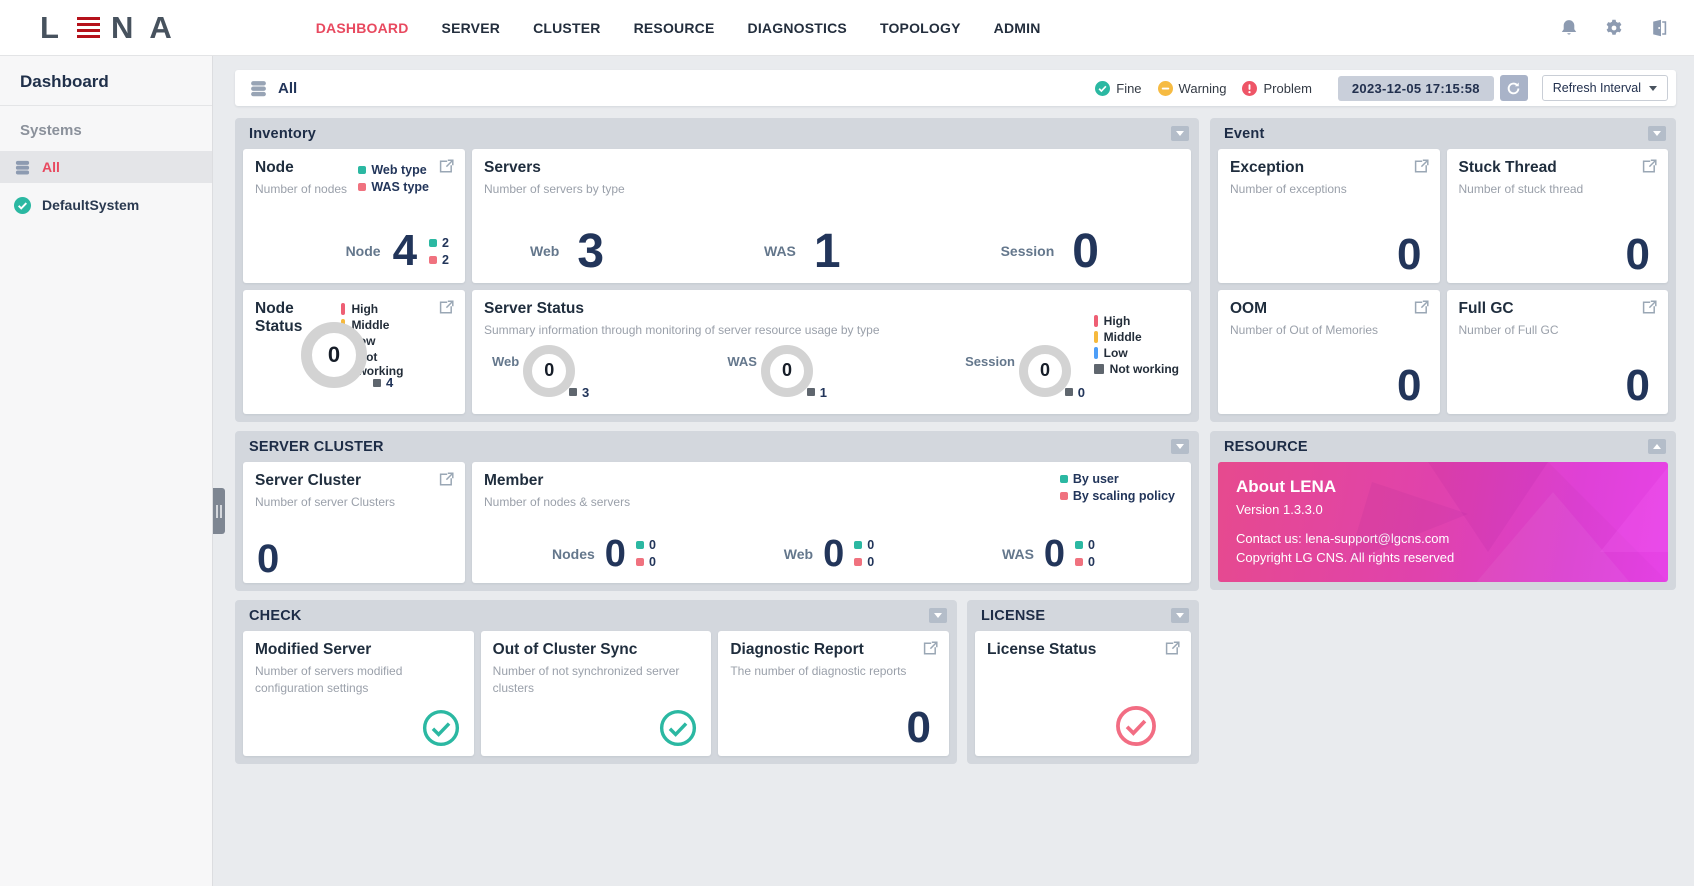  I want to click on collapse-resource-button, so click(1657, 446).